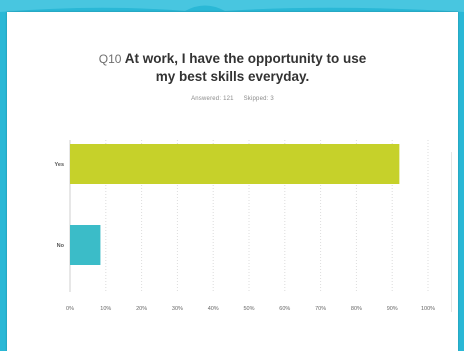  What do you see at coordinates (454, 232) in the screenshot?
I see `card-divider` at bounding box center [454, 232].